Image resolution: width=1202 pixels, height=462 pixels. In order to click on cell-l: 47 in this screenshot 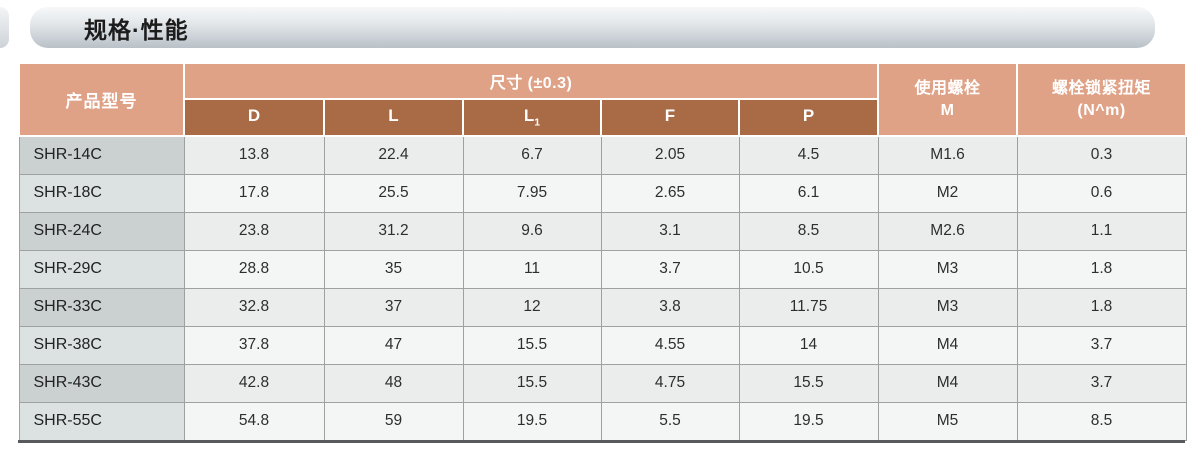, I will do `click(393, 345)`.